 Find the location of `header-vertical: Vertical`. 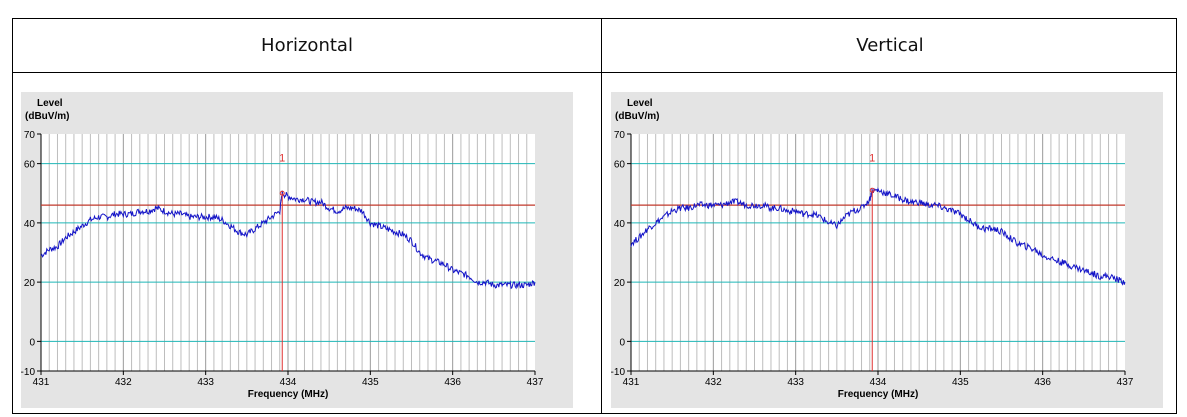

header-vertical: Vertical is located at coordinates (890, 45).